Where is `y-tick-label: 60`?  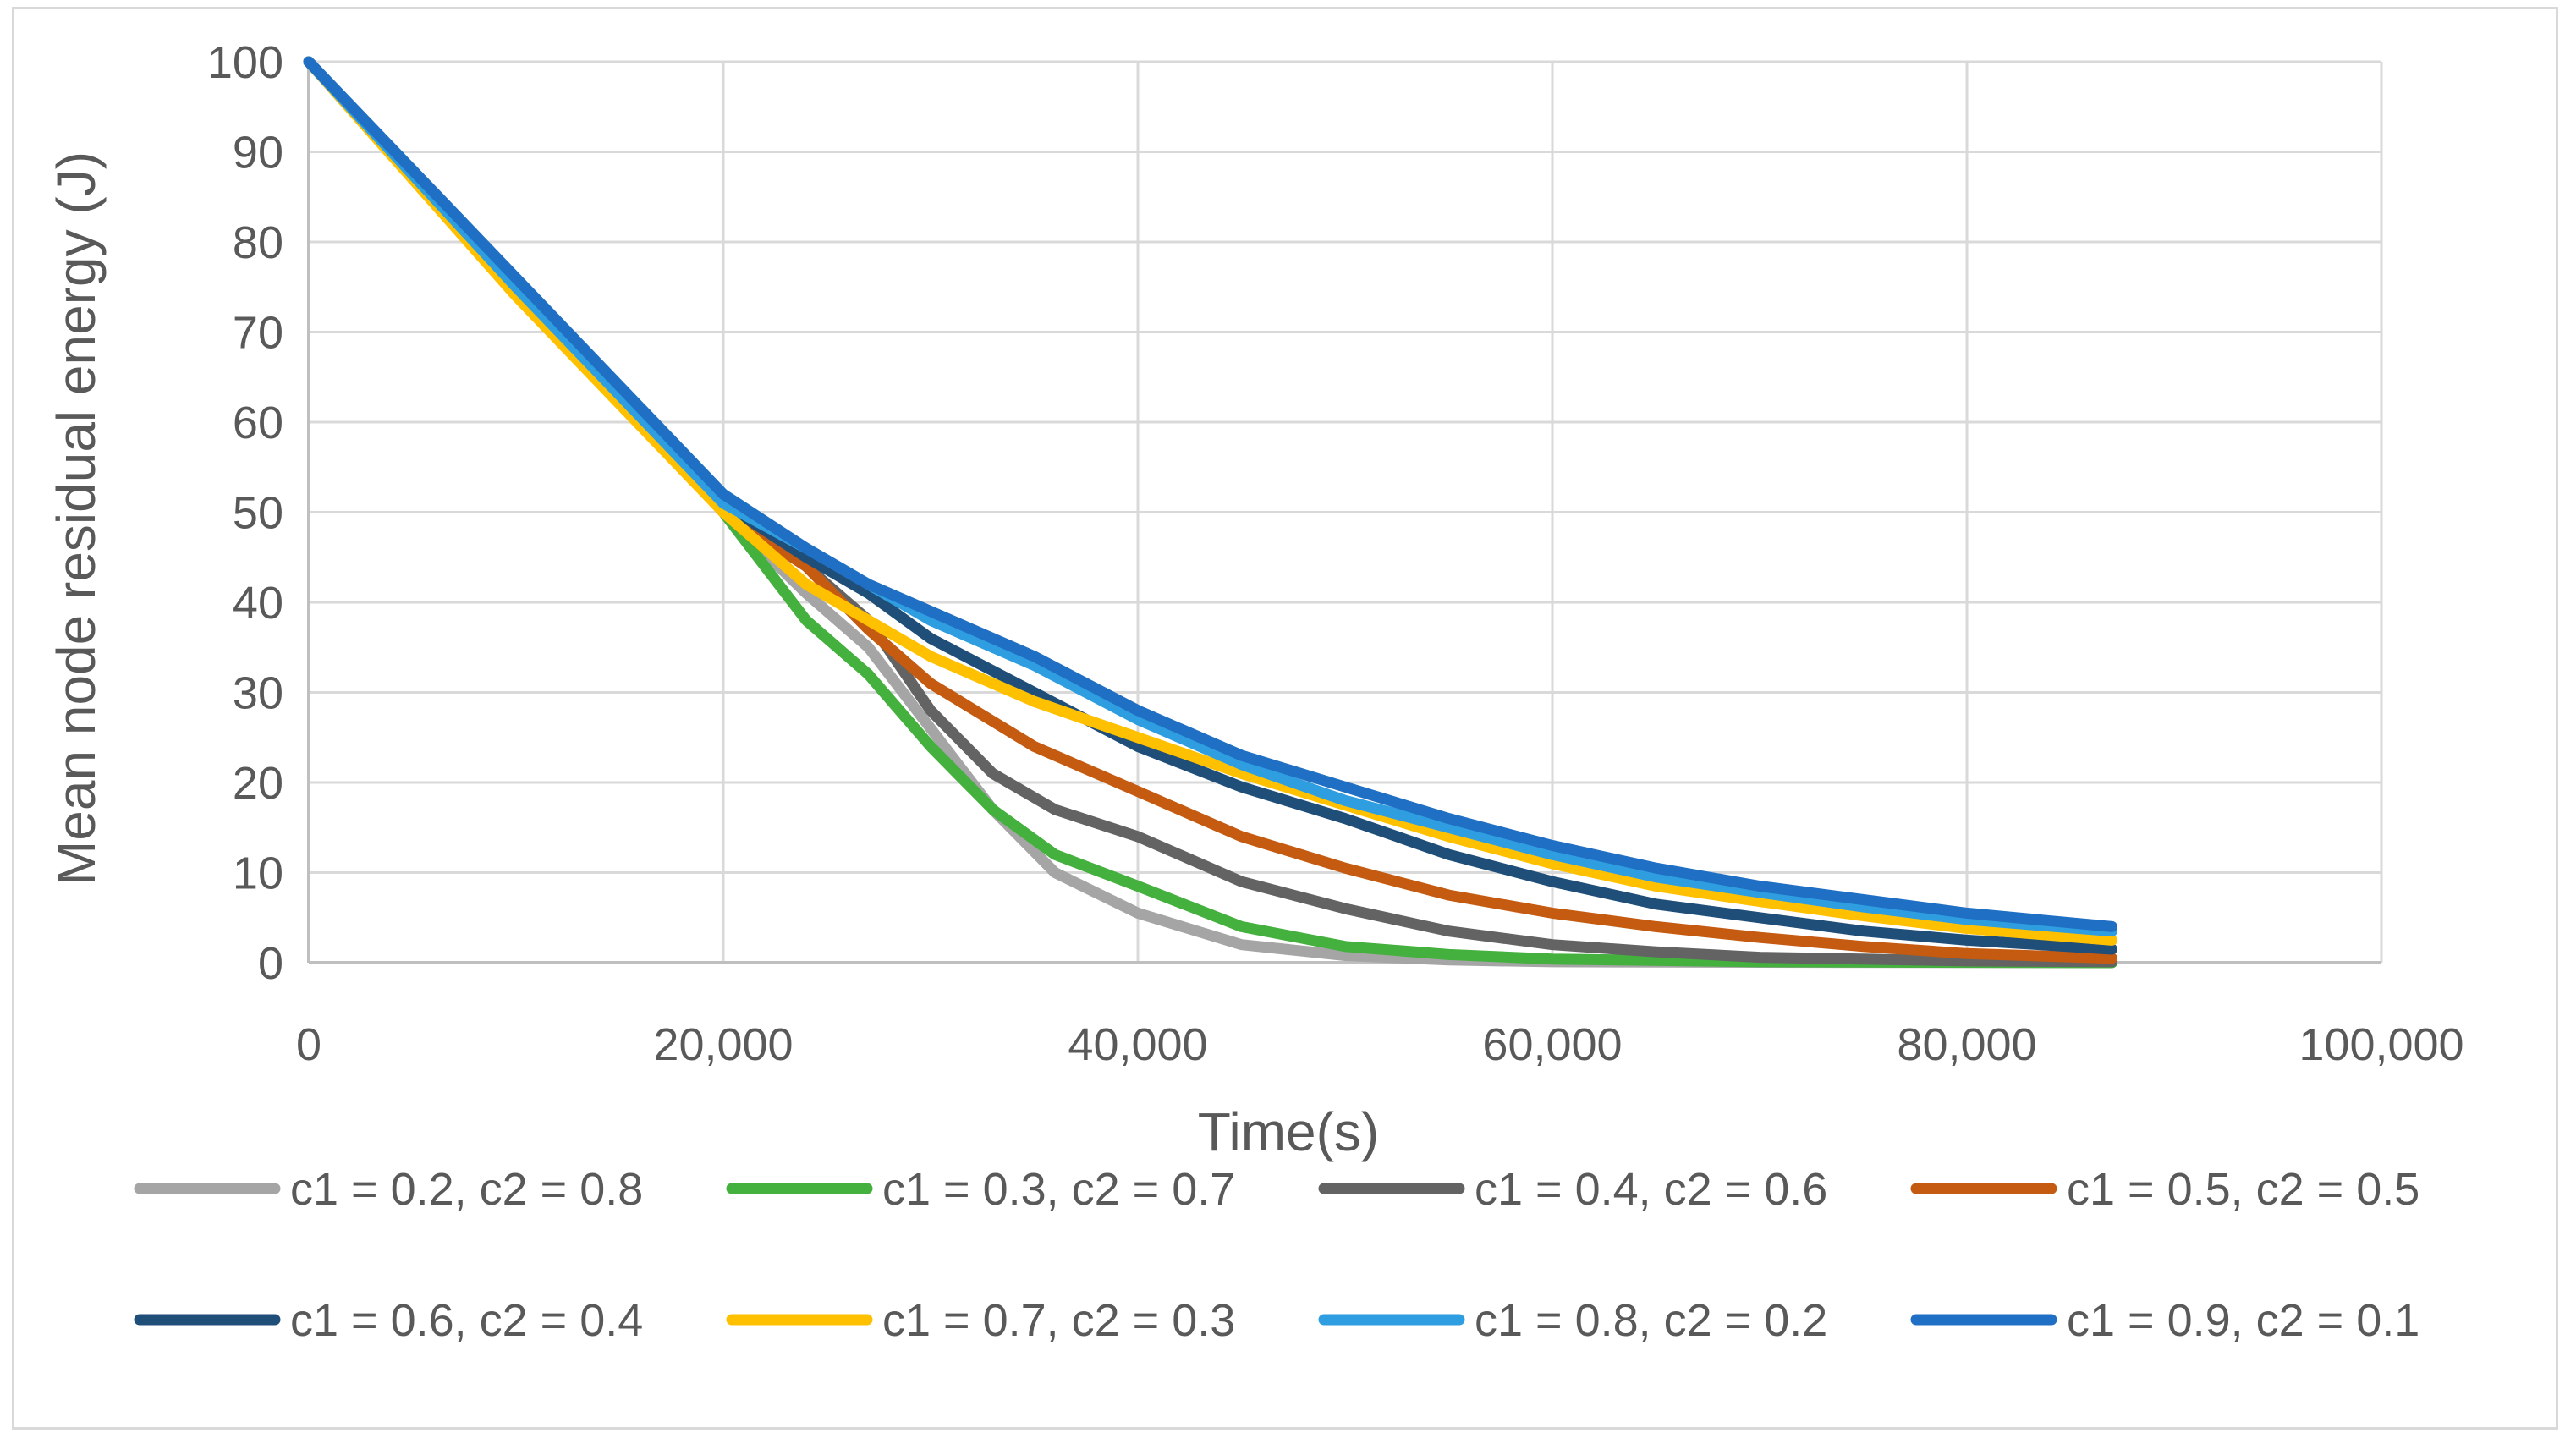
y-tick-label: 60 is located at coordinates (258, 423).